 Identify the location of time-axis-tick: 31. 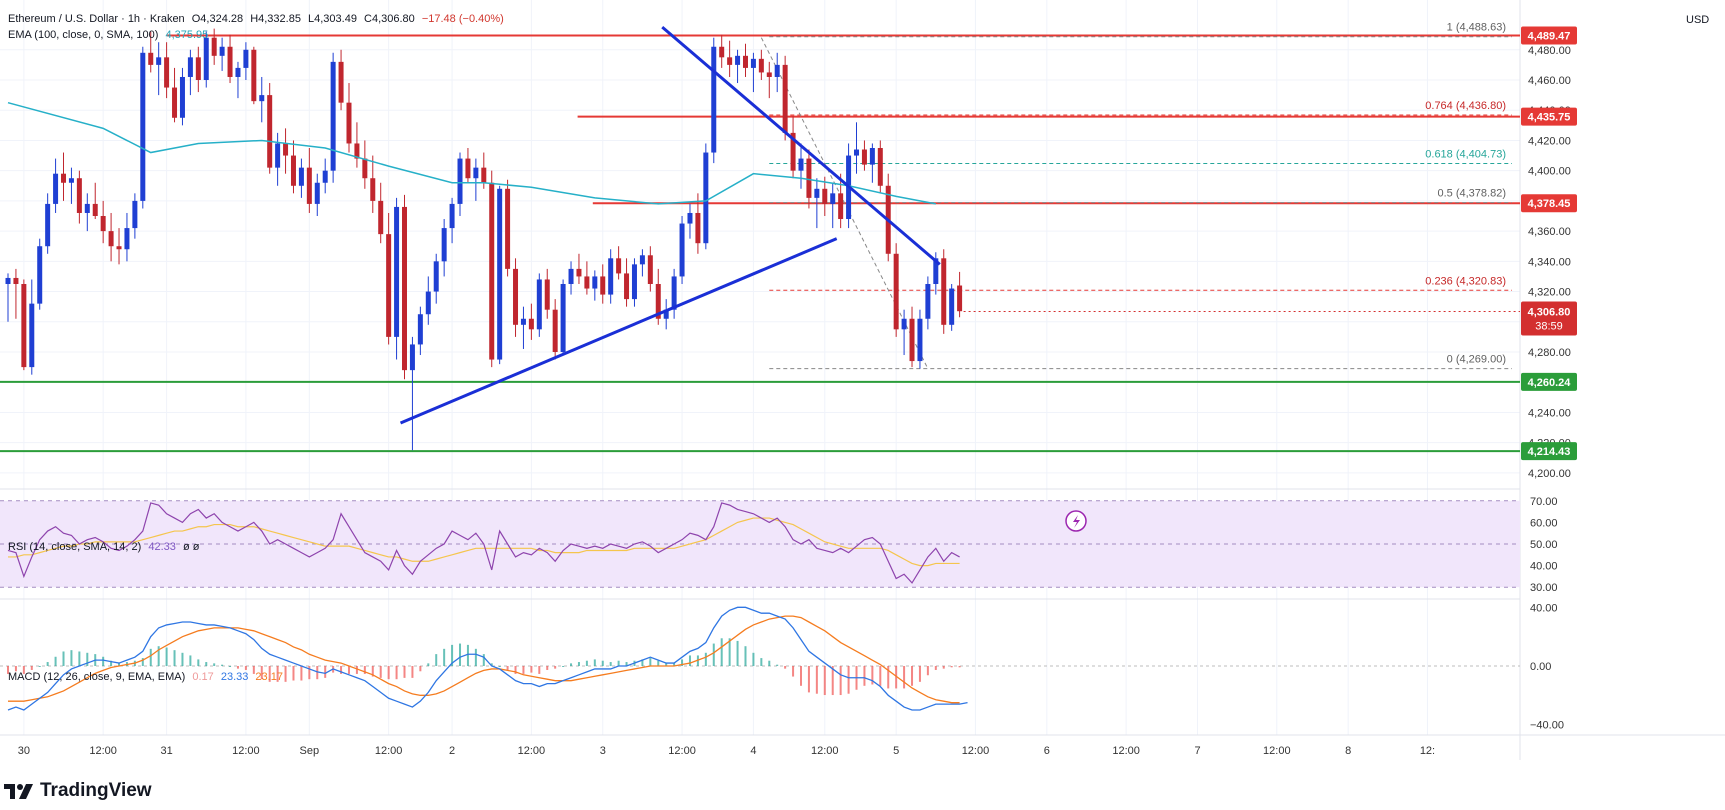
(166, 751).